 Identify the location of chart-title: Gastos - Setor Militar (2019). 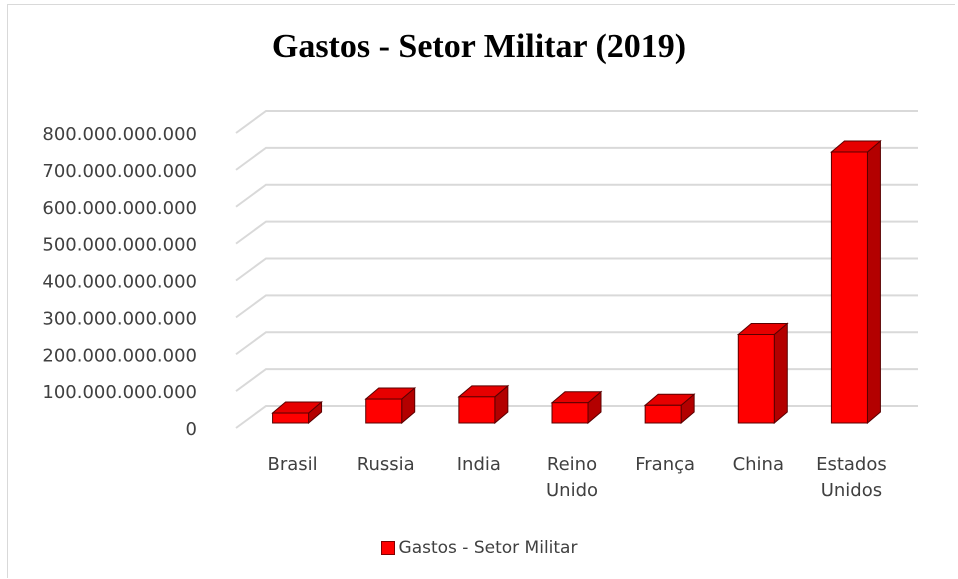
(479, 46).